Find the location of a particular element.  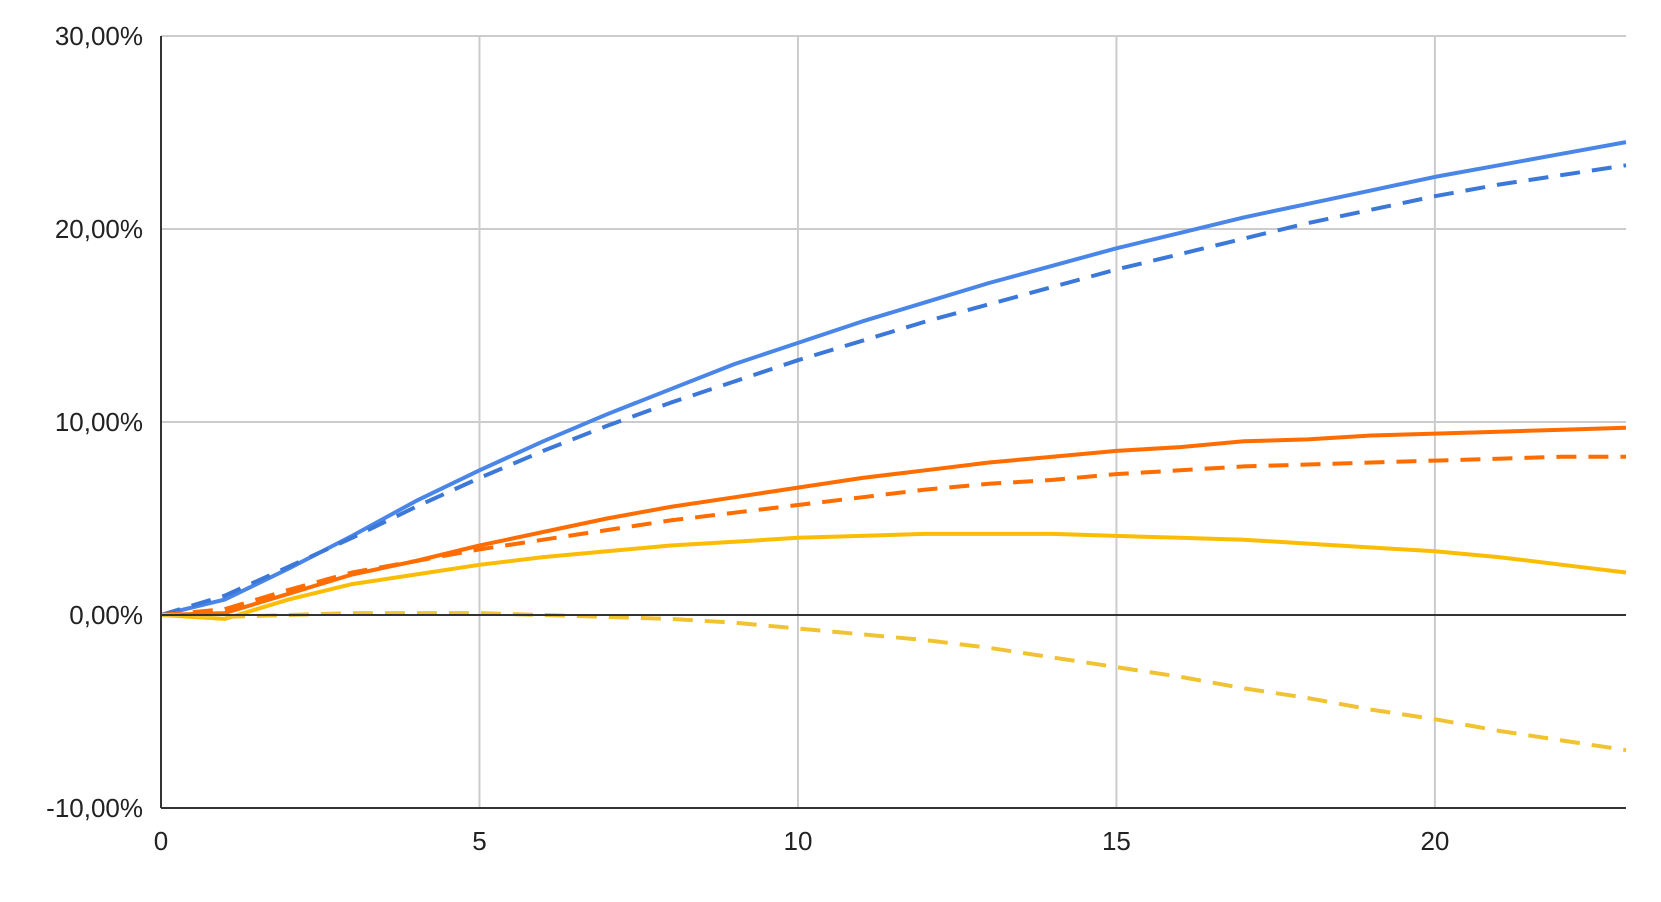

x-tick-label: 15 is located at coordinates (1116, 841).